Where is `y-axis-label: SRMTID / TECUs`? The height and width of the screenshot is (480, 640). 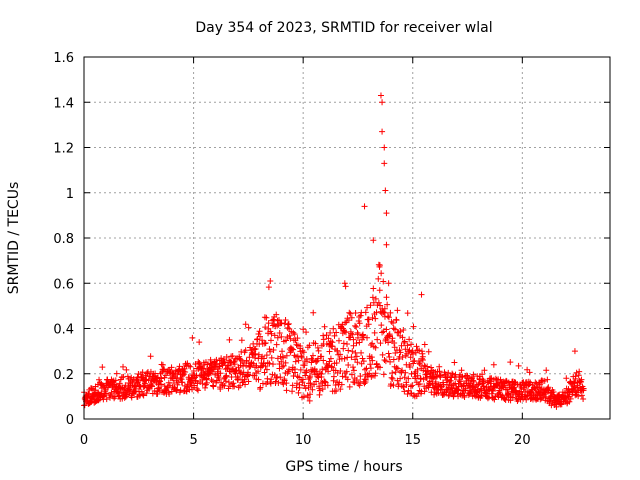
y-axis-label: SRMTID / TECUs is located at coordinates (14, 238).